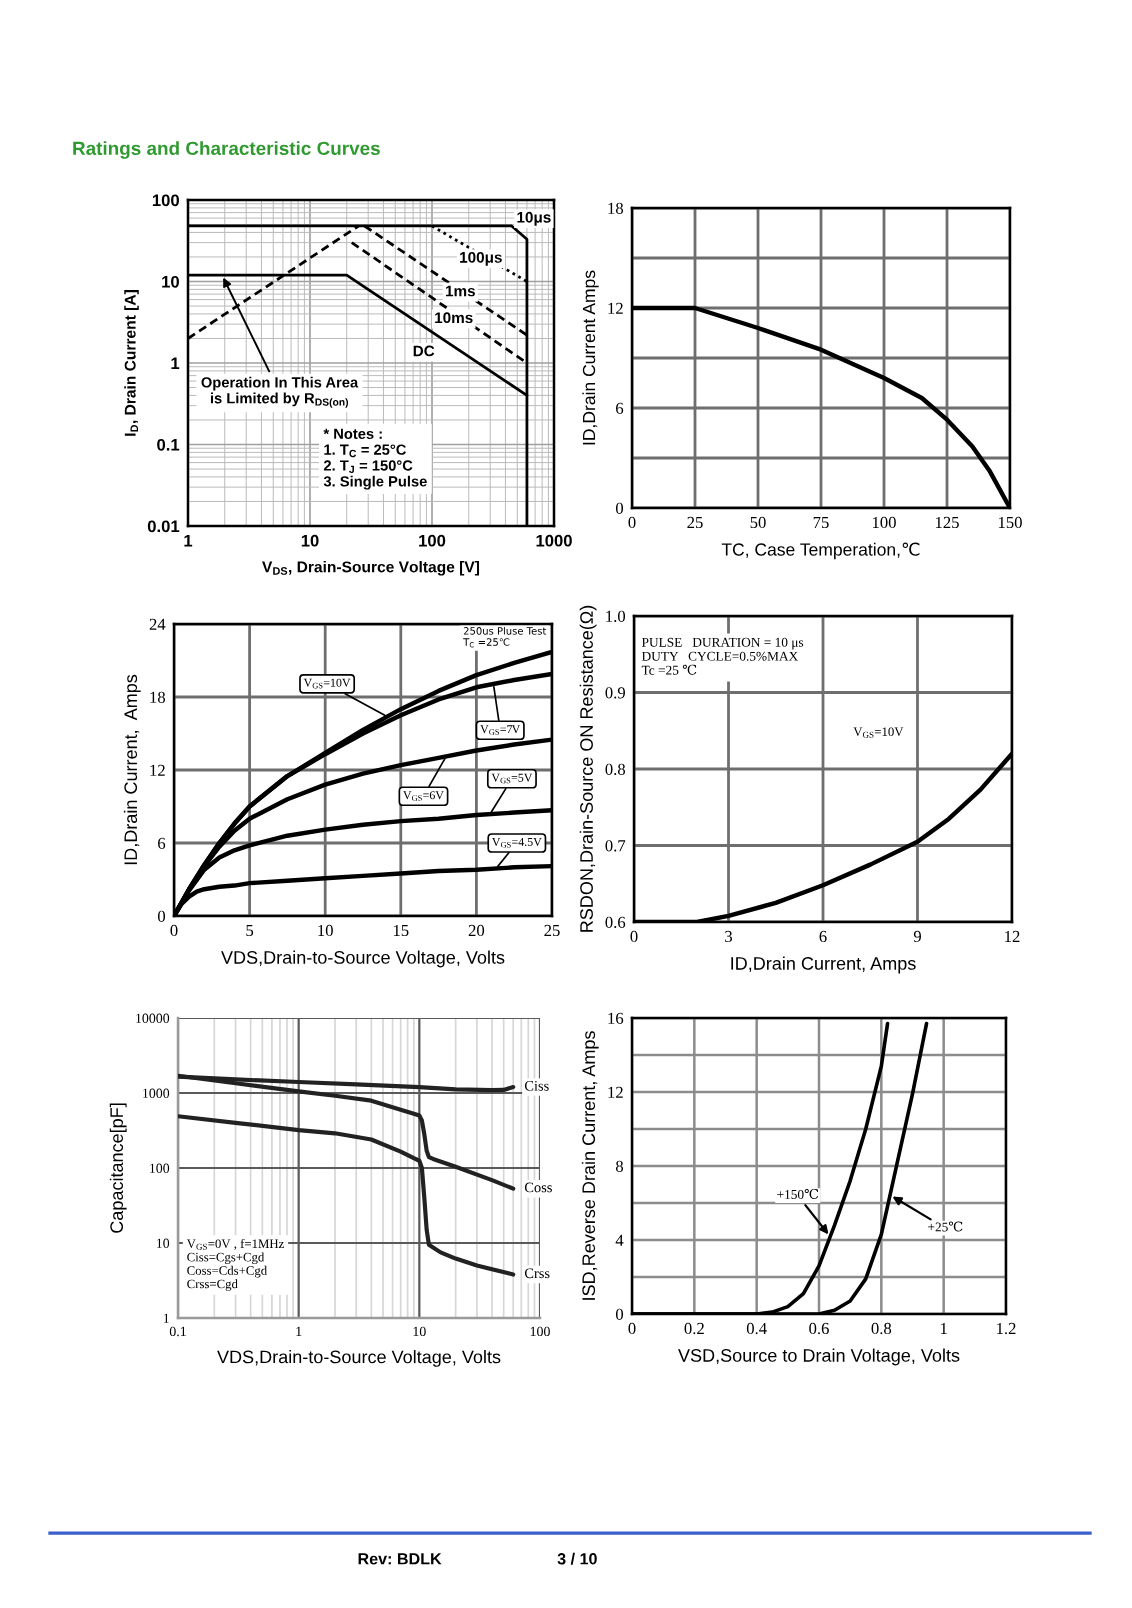 The width and height of the screenshot is (1132, 1608). Describe the element at coordinates (588, 768) in the screenshot. I see `y-axis-title: RSDON,Drain-Source ON Resistance(Ω)` at that location.